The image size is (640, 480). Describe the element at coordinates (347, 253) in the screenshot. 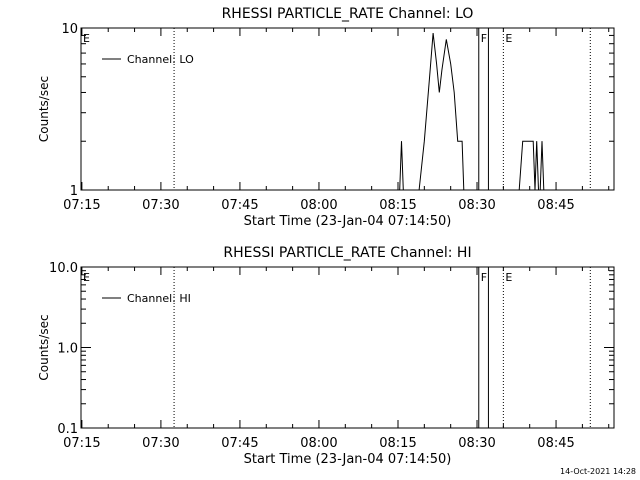

I see `chart-title: RHESSI PARTICLE_RATE Channel: HI` at that location.